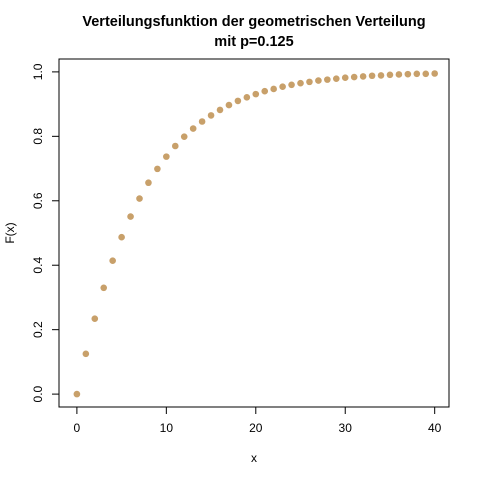  What do you see at coordinates (77, 428) in the screenshot?
I see `x-tick-label: 0` at bounding box center [77, 428].